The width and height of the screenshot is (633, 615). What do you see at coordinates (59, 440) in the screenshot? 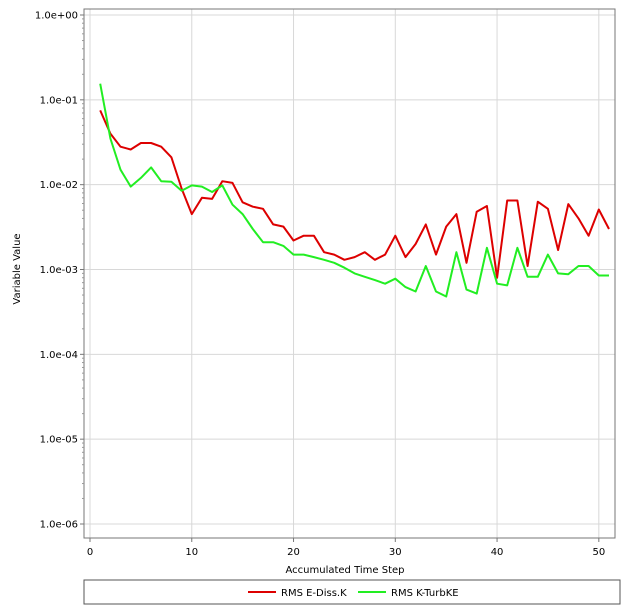
I see `y-tick-label: 1.0e-05` at bounding box center [59, 440].